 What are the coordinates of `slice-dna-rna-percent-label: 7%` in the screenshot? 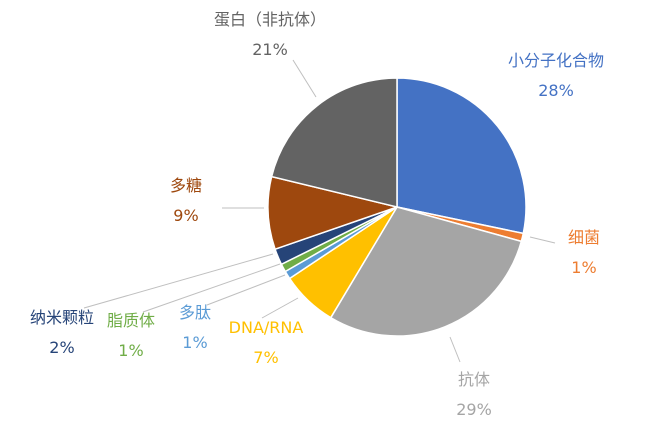 It's located at (265, 357).